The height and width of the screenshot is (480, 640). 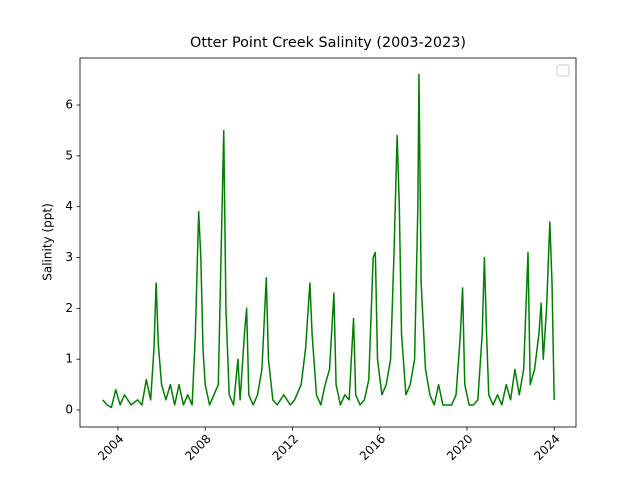 What do you see at coordinates (197, 447) in the screenshot?
I see `x-tick-label: 2008` at bounding box center [197, 447].